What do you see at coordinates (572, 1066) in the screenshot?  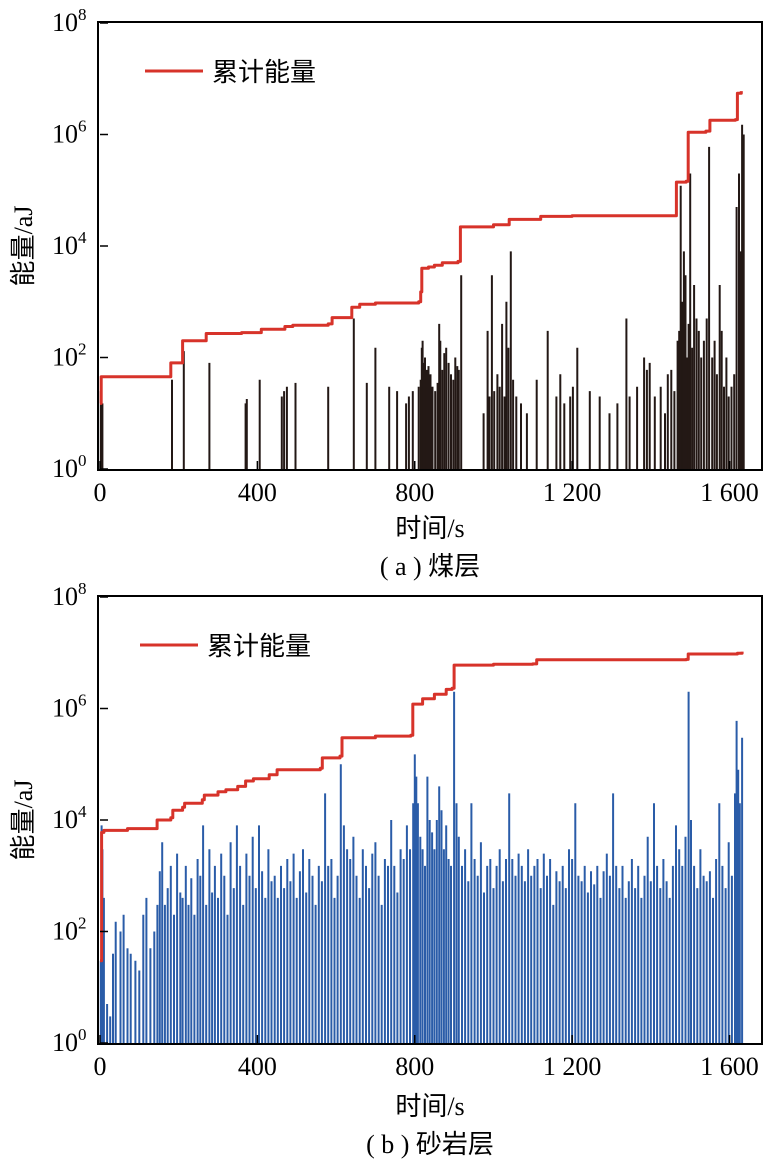 I see `panel-b-x-tick-label-3: 1 200` at bounding box center [572, 1066].